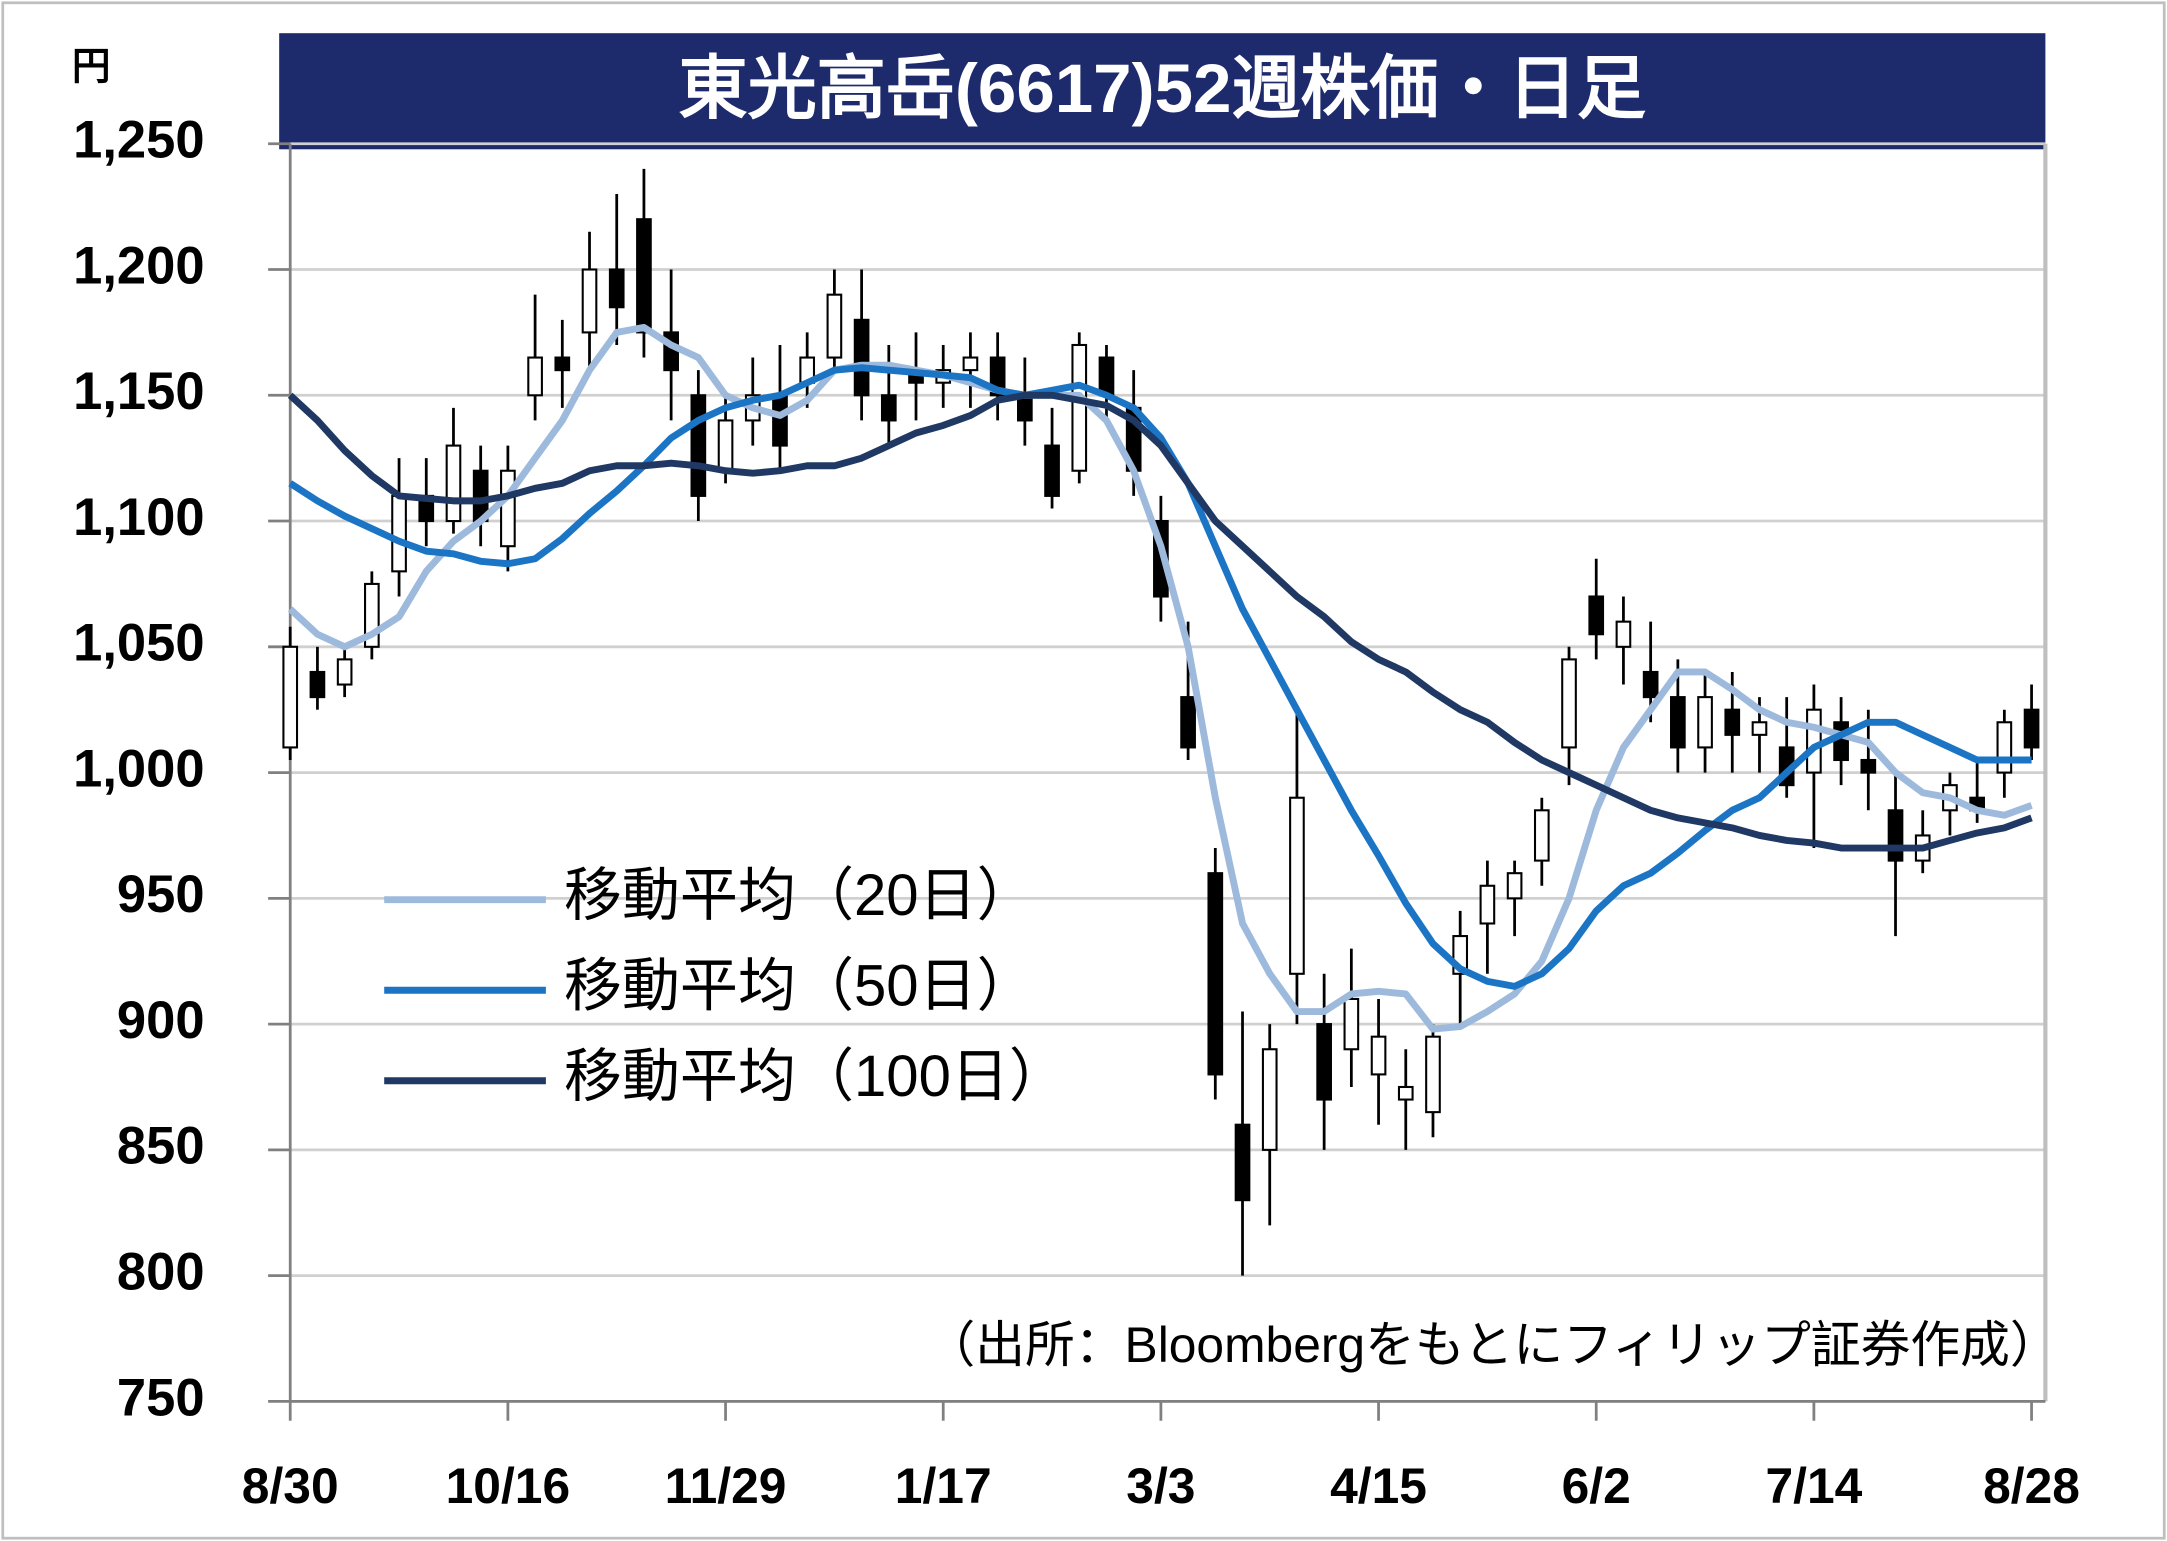 The width and height of the screenshot is (2167, 1541). I want to click on y-tick-label: 950, so click(161, 894).